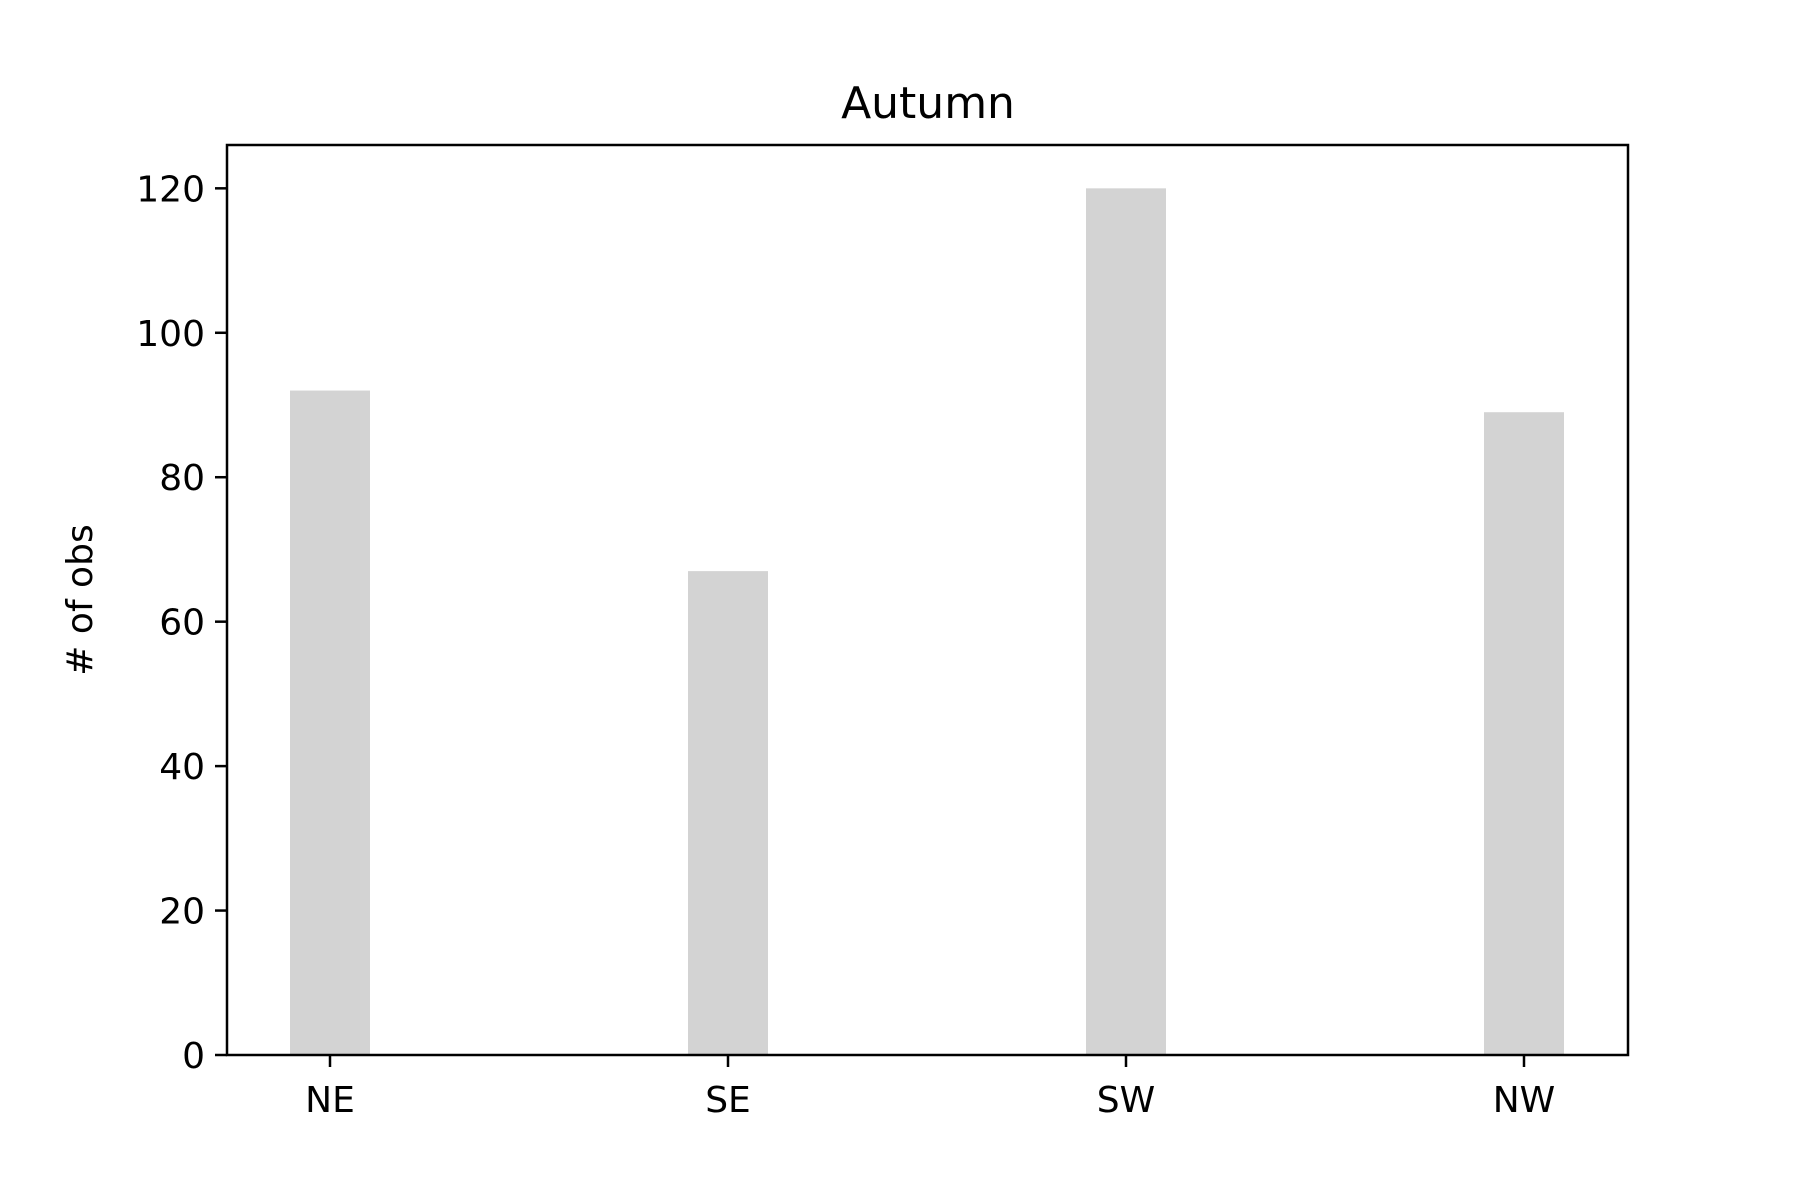 The width and height of the screenshot is (1800, 1200). Describe the element at coordinates (1524, 733) in the screenshot. I see `bar-nw` at that location.